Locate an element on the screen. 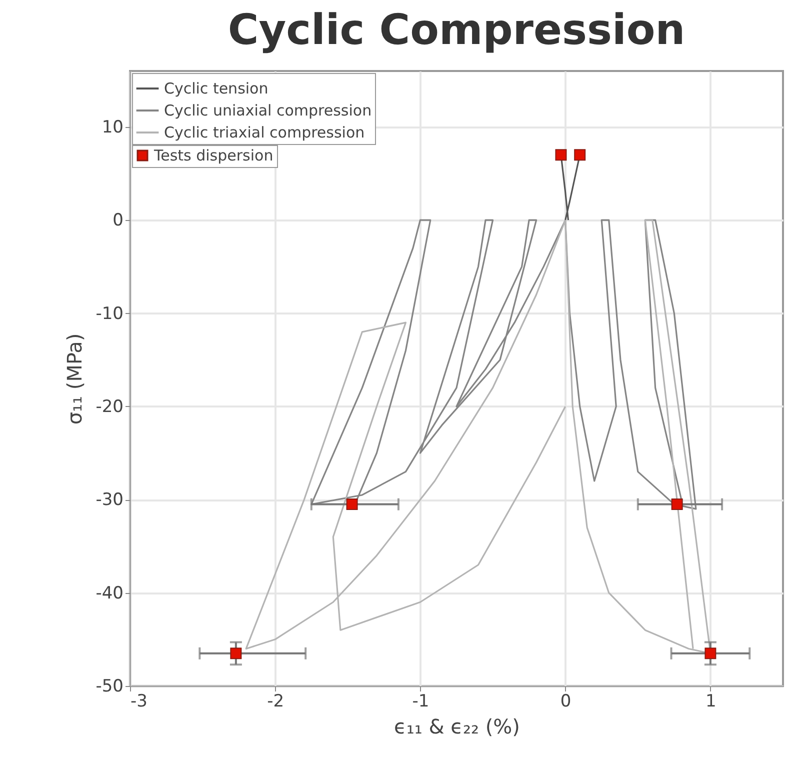 The width and height of the screenshot is (795, 774). x-tick-label: -2 is located at coordinates (275, 702).